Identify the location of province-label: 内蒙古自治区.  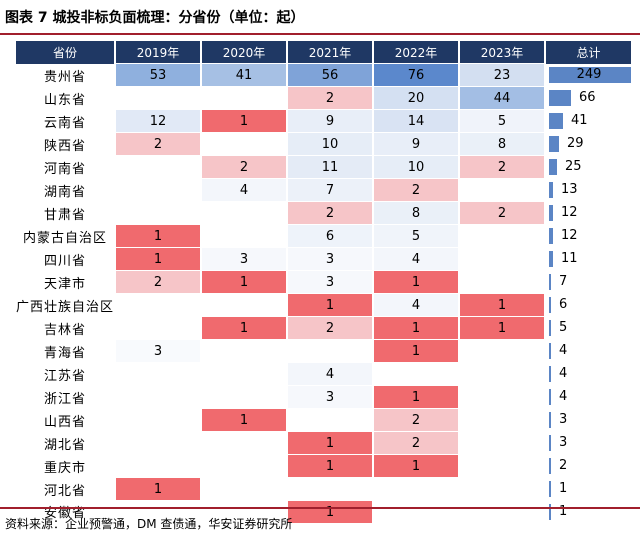
(65, 238).